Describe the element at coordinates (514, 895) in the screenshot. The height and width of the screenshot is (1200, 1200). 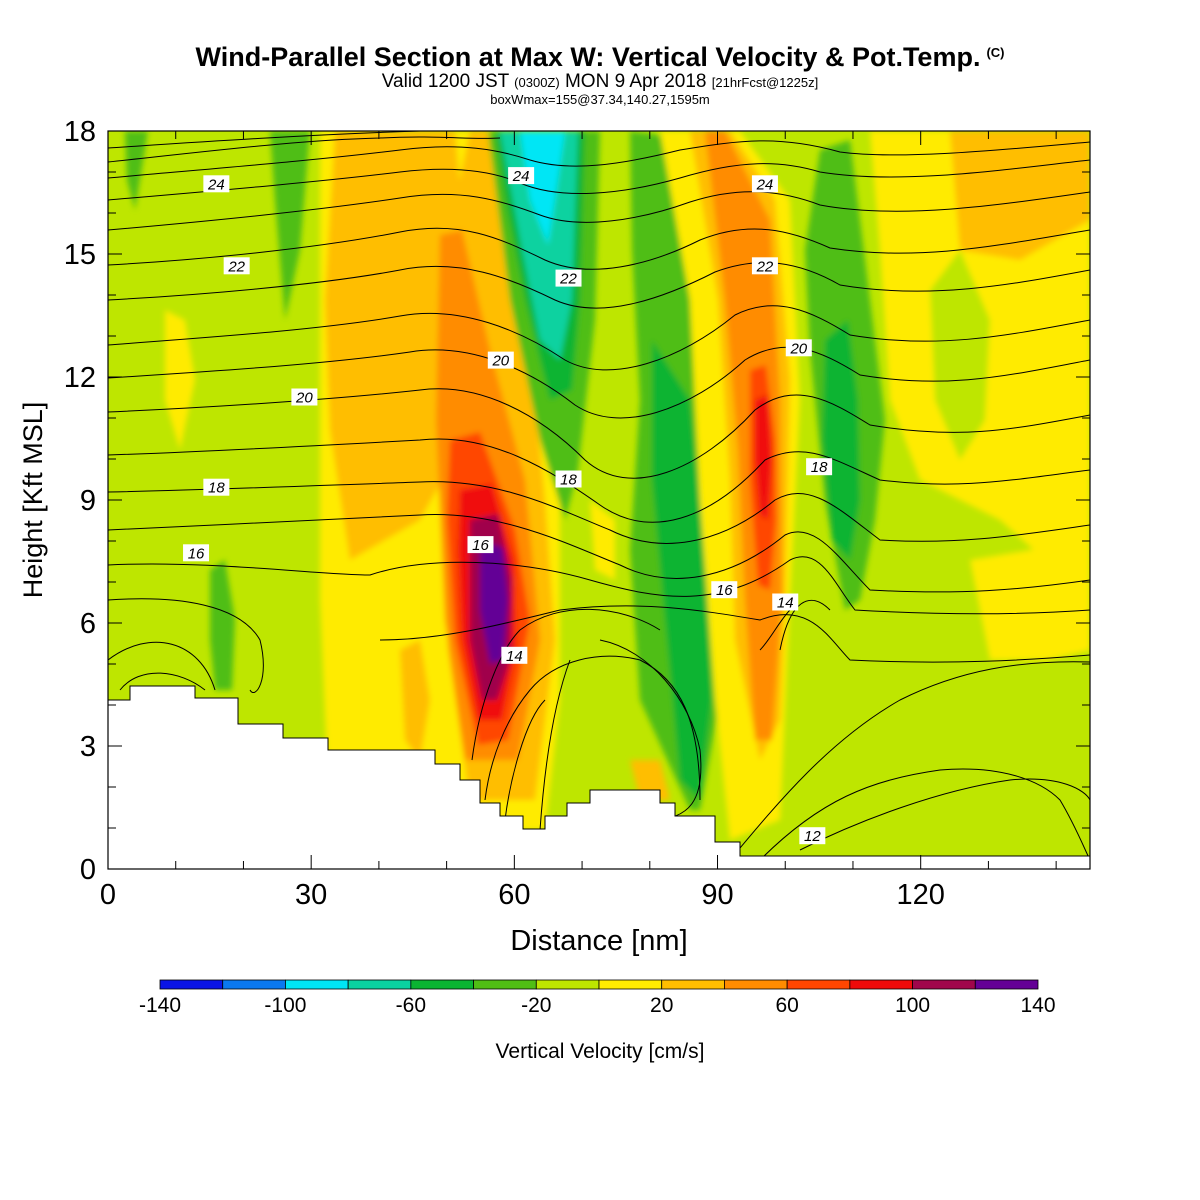
I see `x-tick-label: 60` at that location.